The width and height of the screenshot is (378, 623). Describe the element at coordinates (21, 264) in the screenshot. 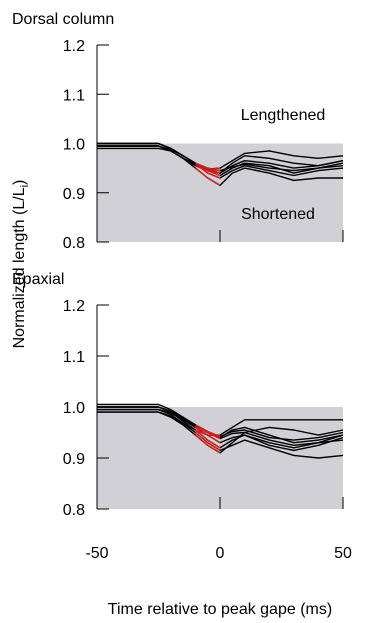

I see `y-axis-label: Normalized length (L/Li)` at that location.